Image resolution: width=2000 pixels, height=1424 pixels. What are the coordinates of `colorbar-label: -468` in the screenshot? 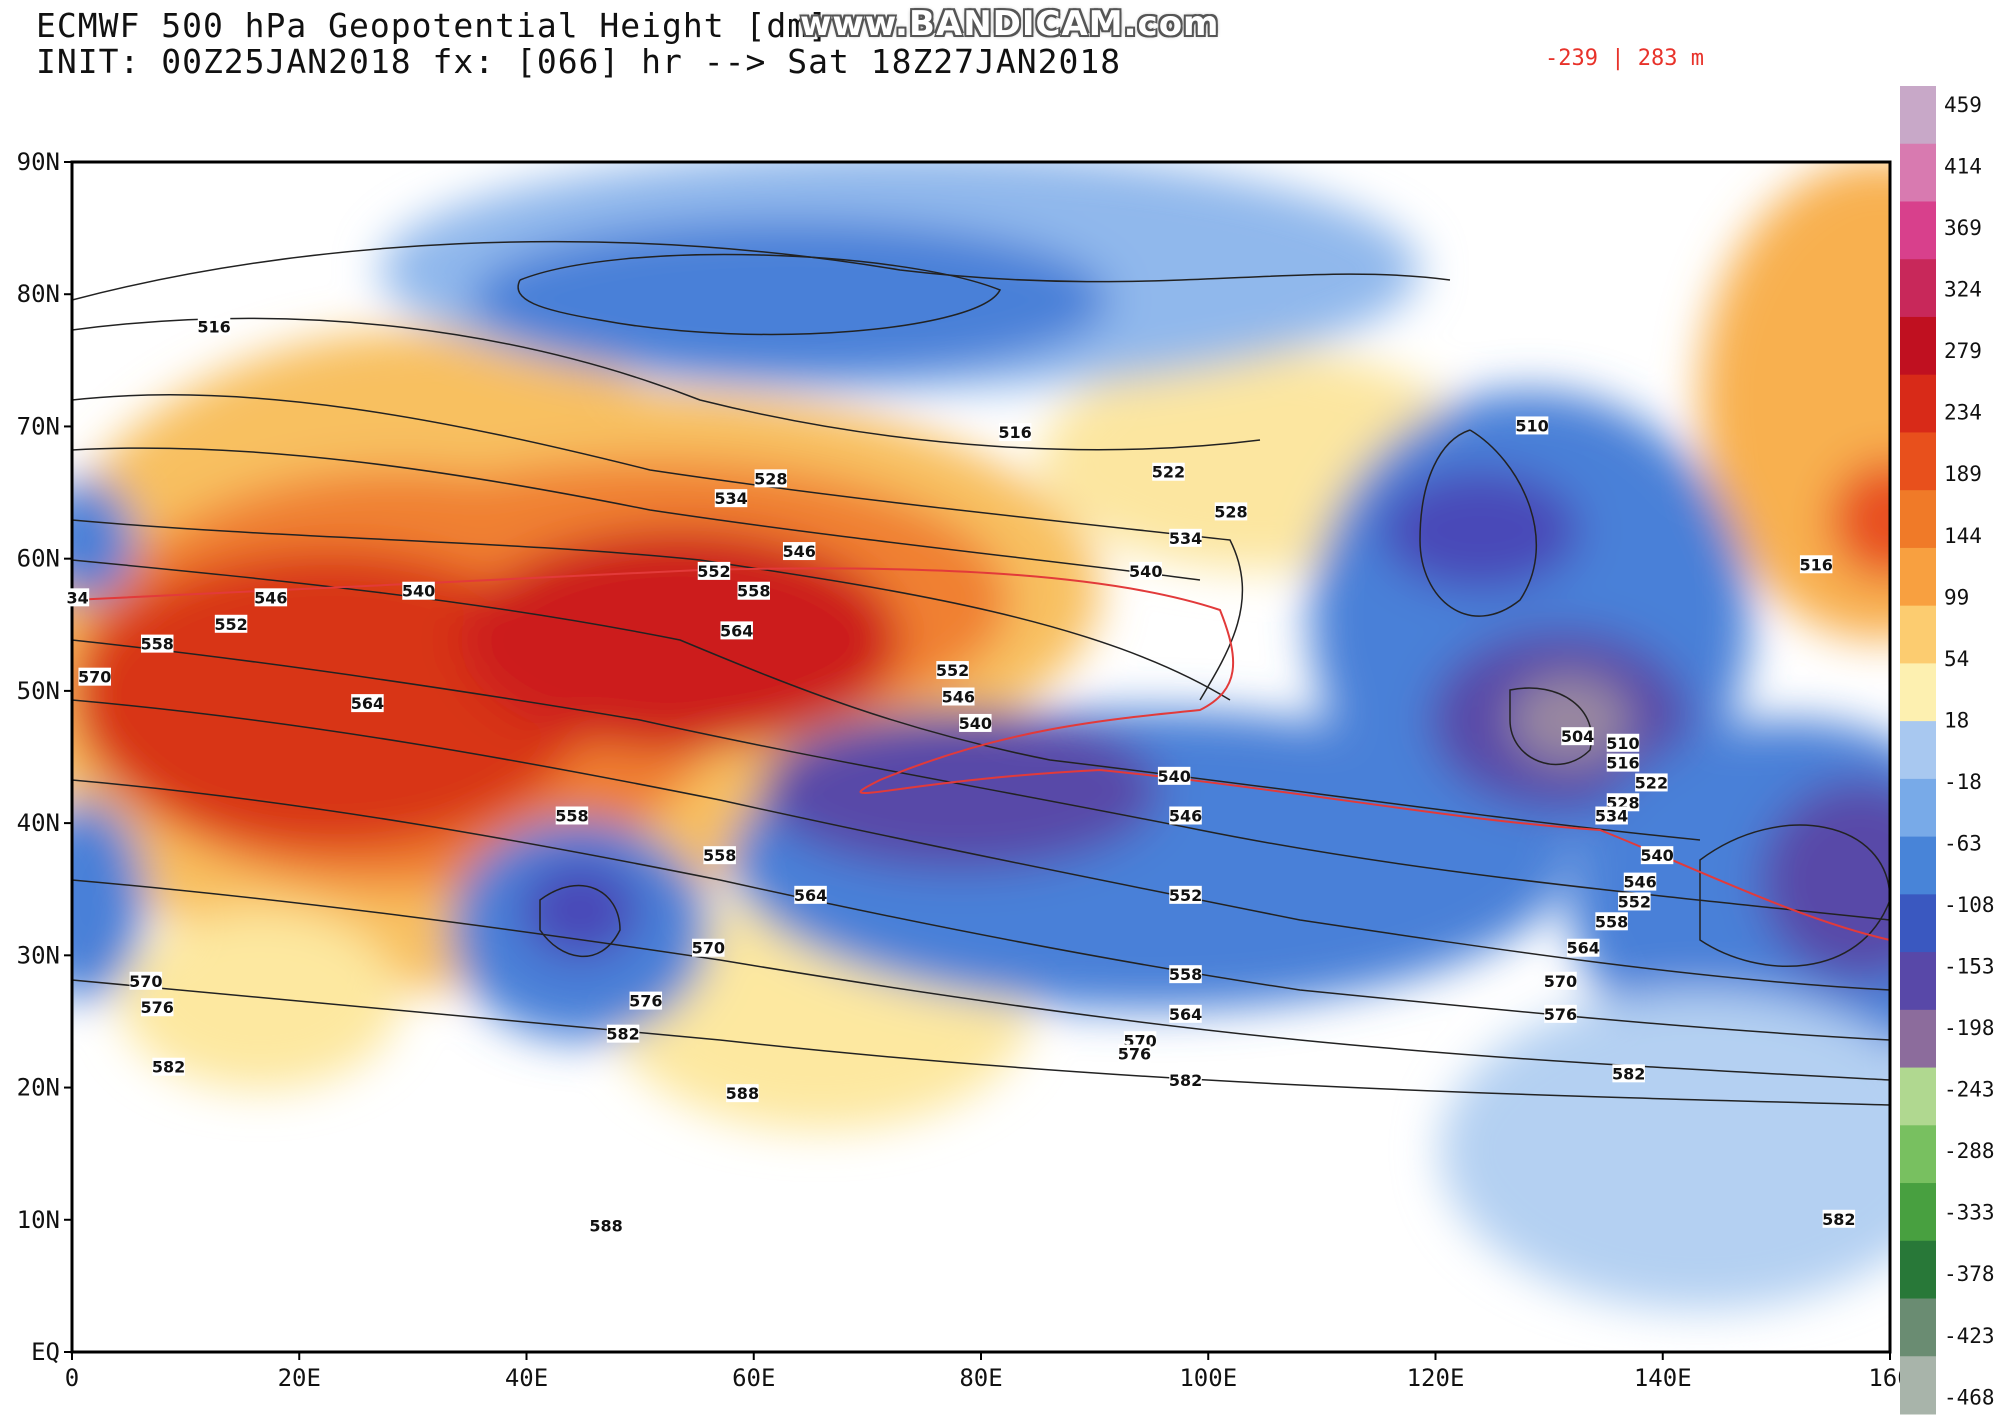 It's located at (1969, 1397).